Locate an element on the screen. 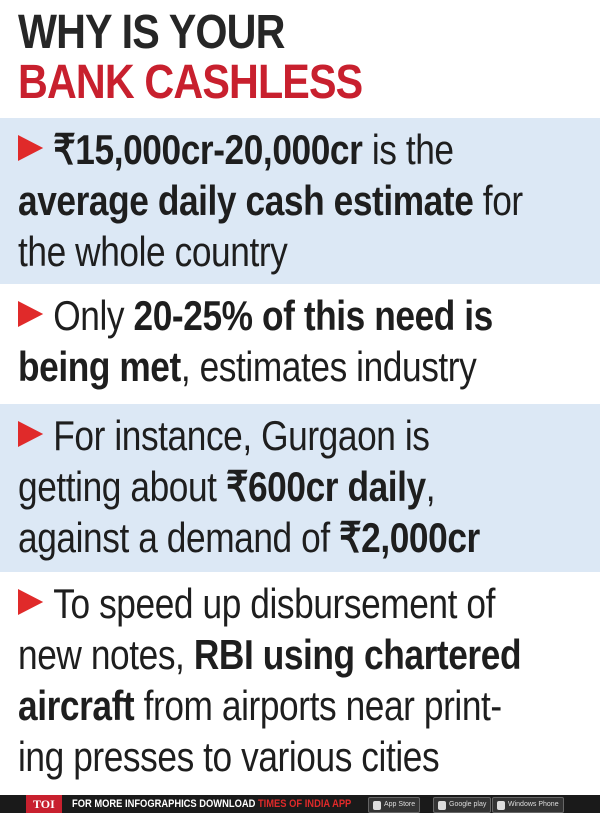 The image size is (600, 813). point-4-line-1: To speed up disbursement of is located at coordinates (262, 603).